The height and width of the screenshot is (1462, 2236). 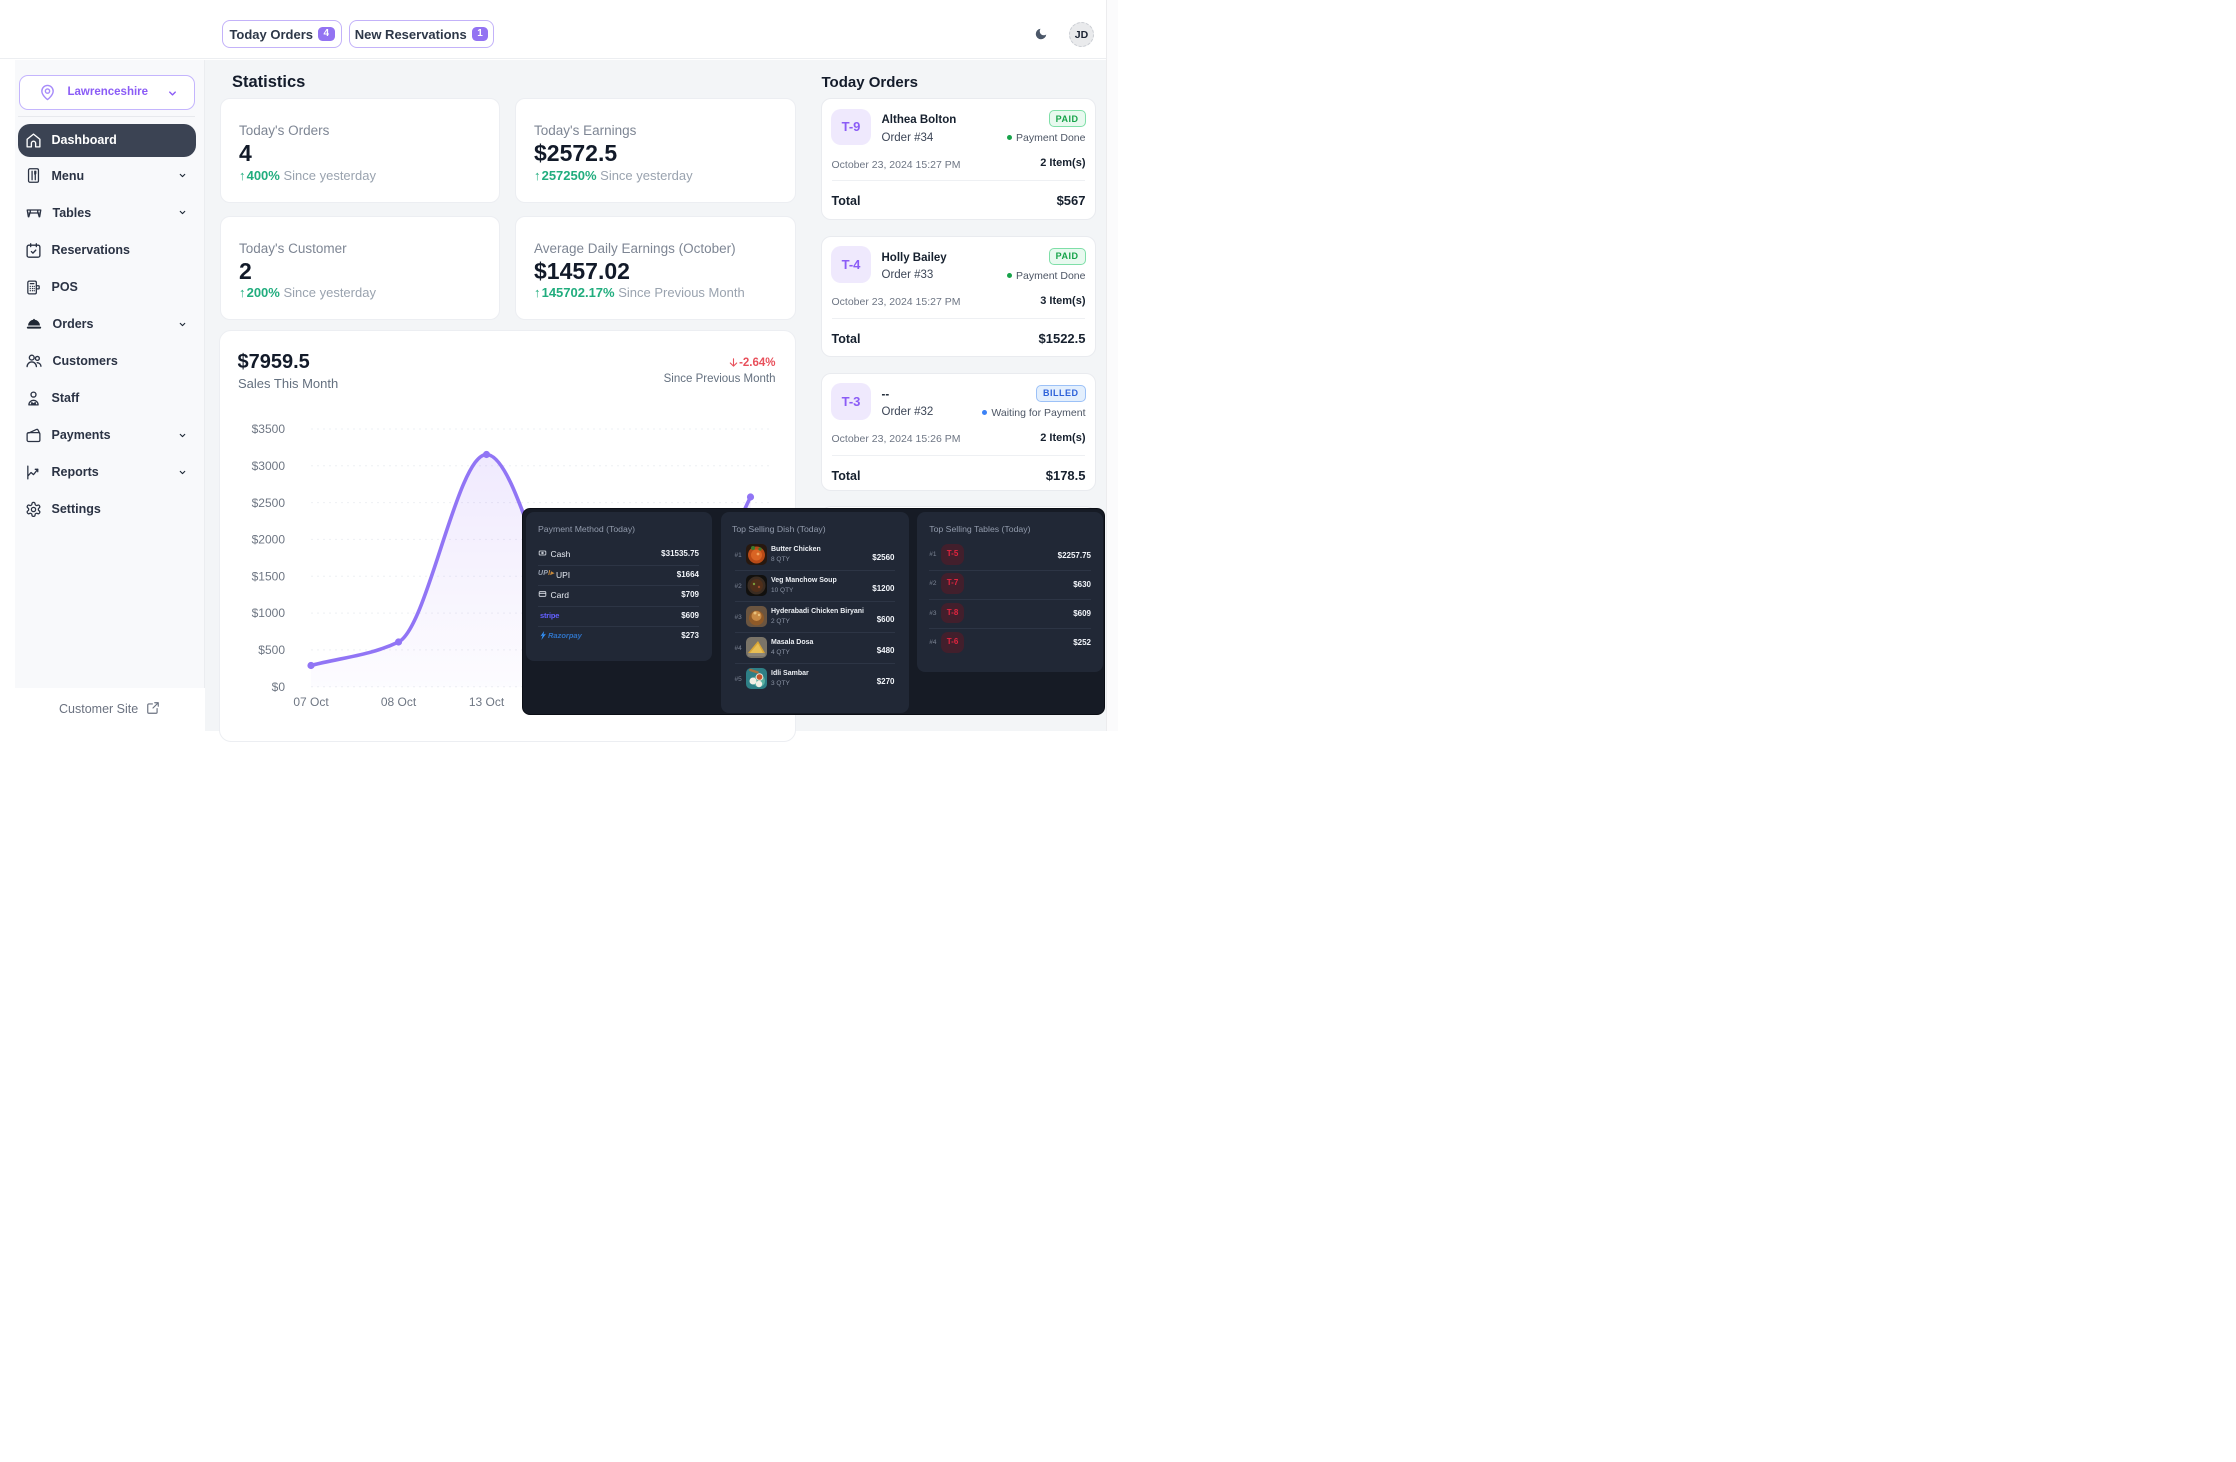 I want to click on svg-text: $0, so click(x=279, y=687).